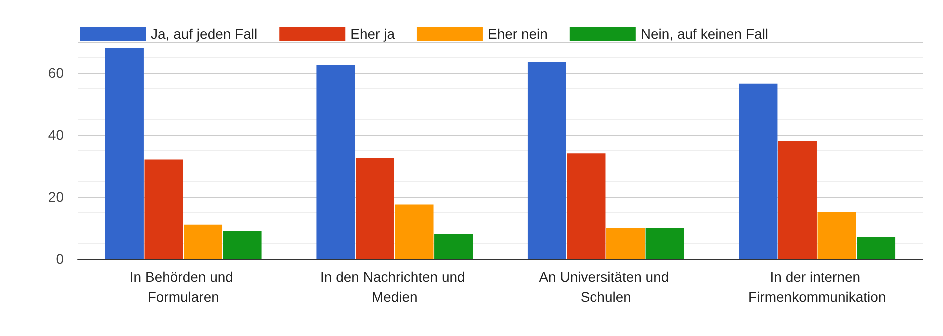 Image resolution: width=943 pixels, height=336 pixels. I want to click on legend-label: Eher ja, so click(373, 34).